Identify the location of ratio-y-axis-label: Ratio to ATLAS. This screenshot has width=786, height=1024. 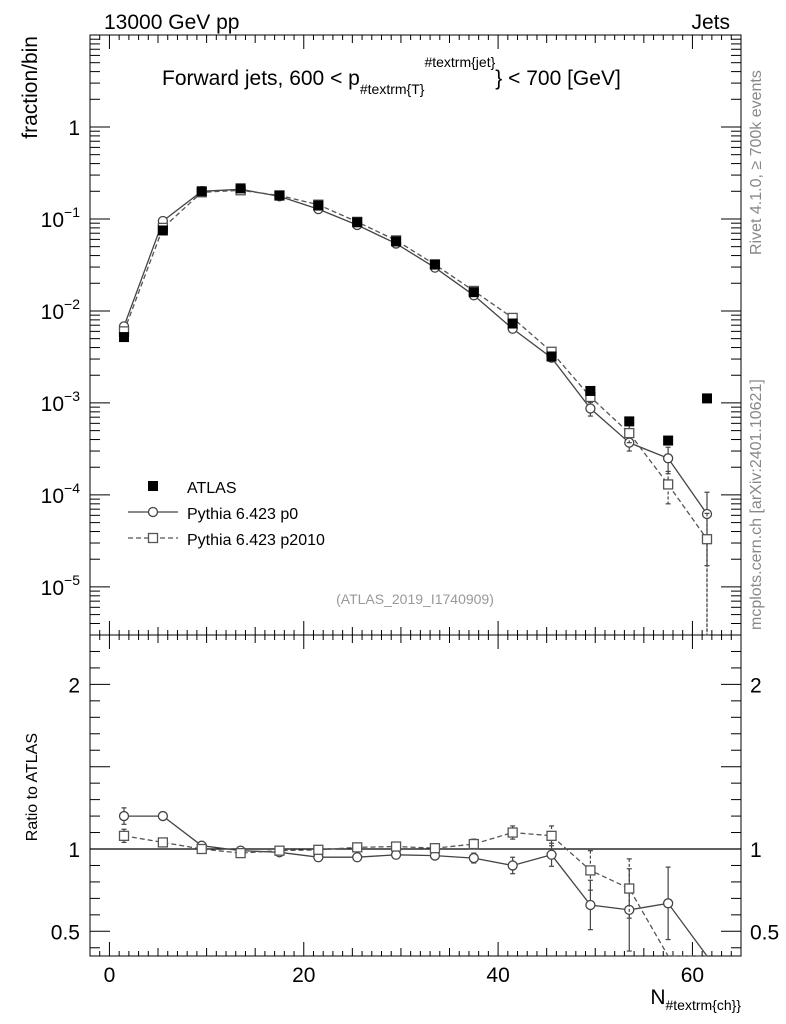
(32, 787).